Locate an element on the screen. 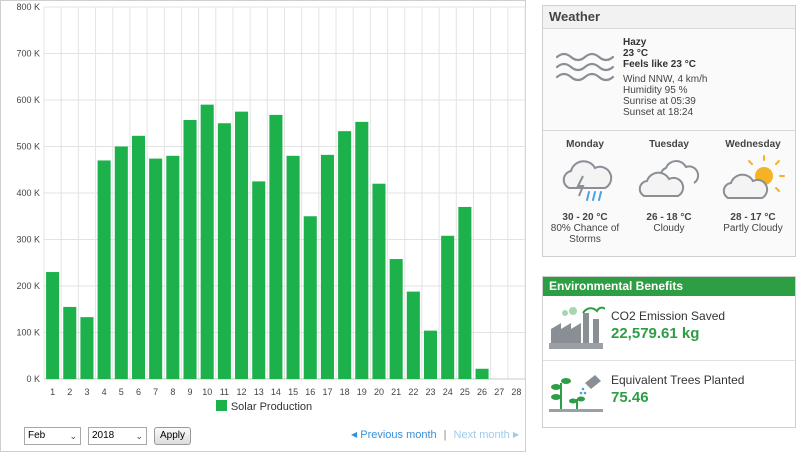 The image size is (800, 456). month-navigation: ◀ Previous month | Next month ▶ is located at coordinates (435, 435).